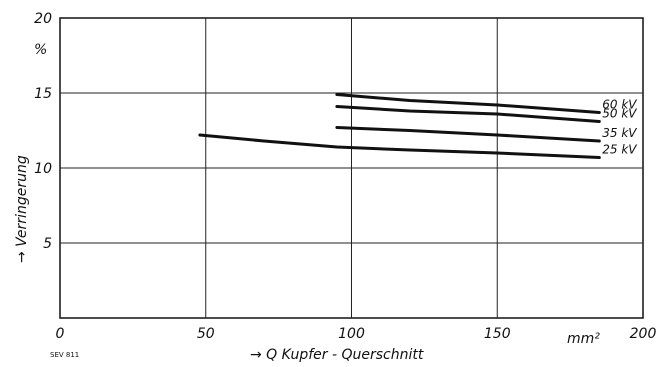  Describe the element at coordinates (206, 334) in the screenshot. I see `x-tick-label: 50` at that location.